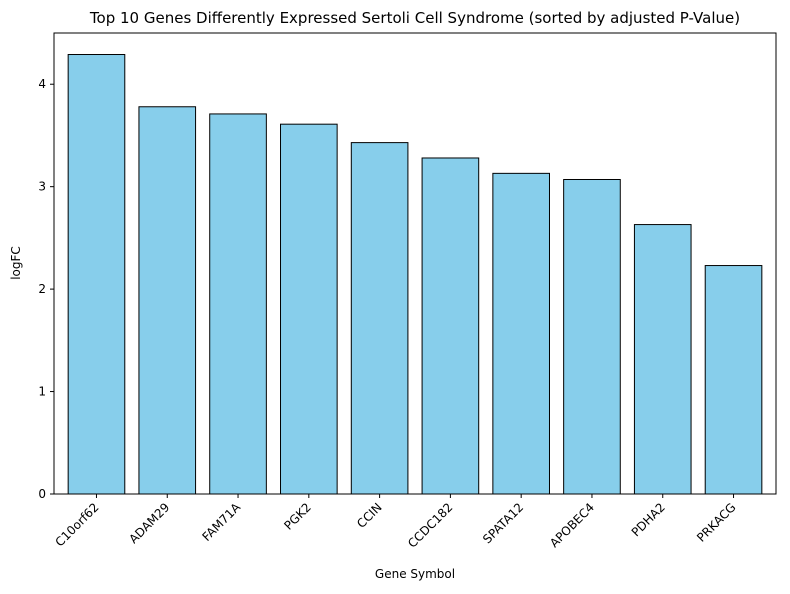 The width and height of the screenshot is (790, 594). I want to click on x-axis-label: Gene Symbol, so click(415, 574).